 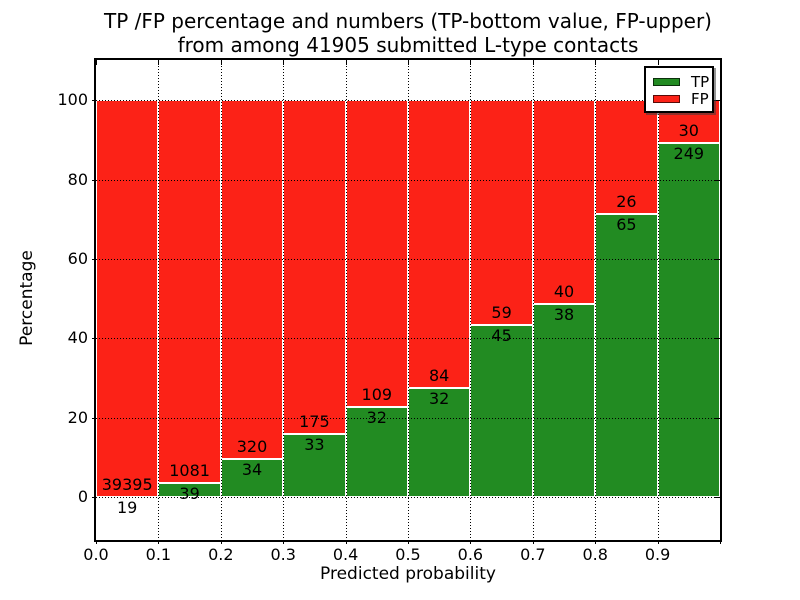 I want to click on tp-count-label: 39, so click(x=189, y=494).